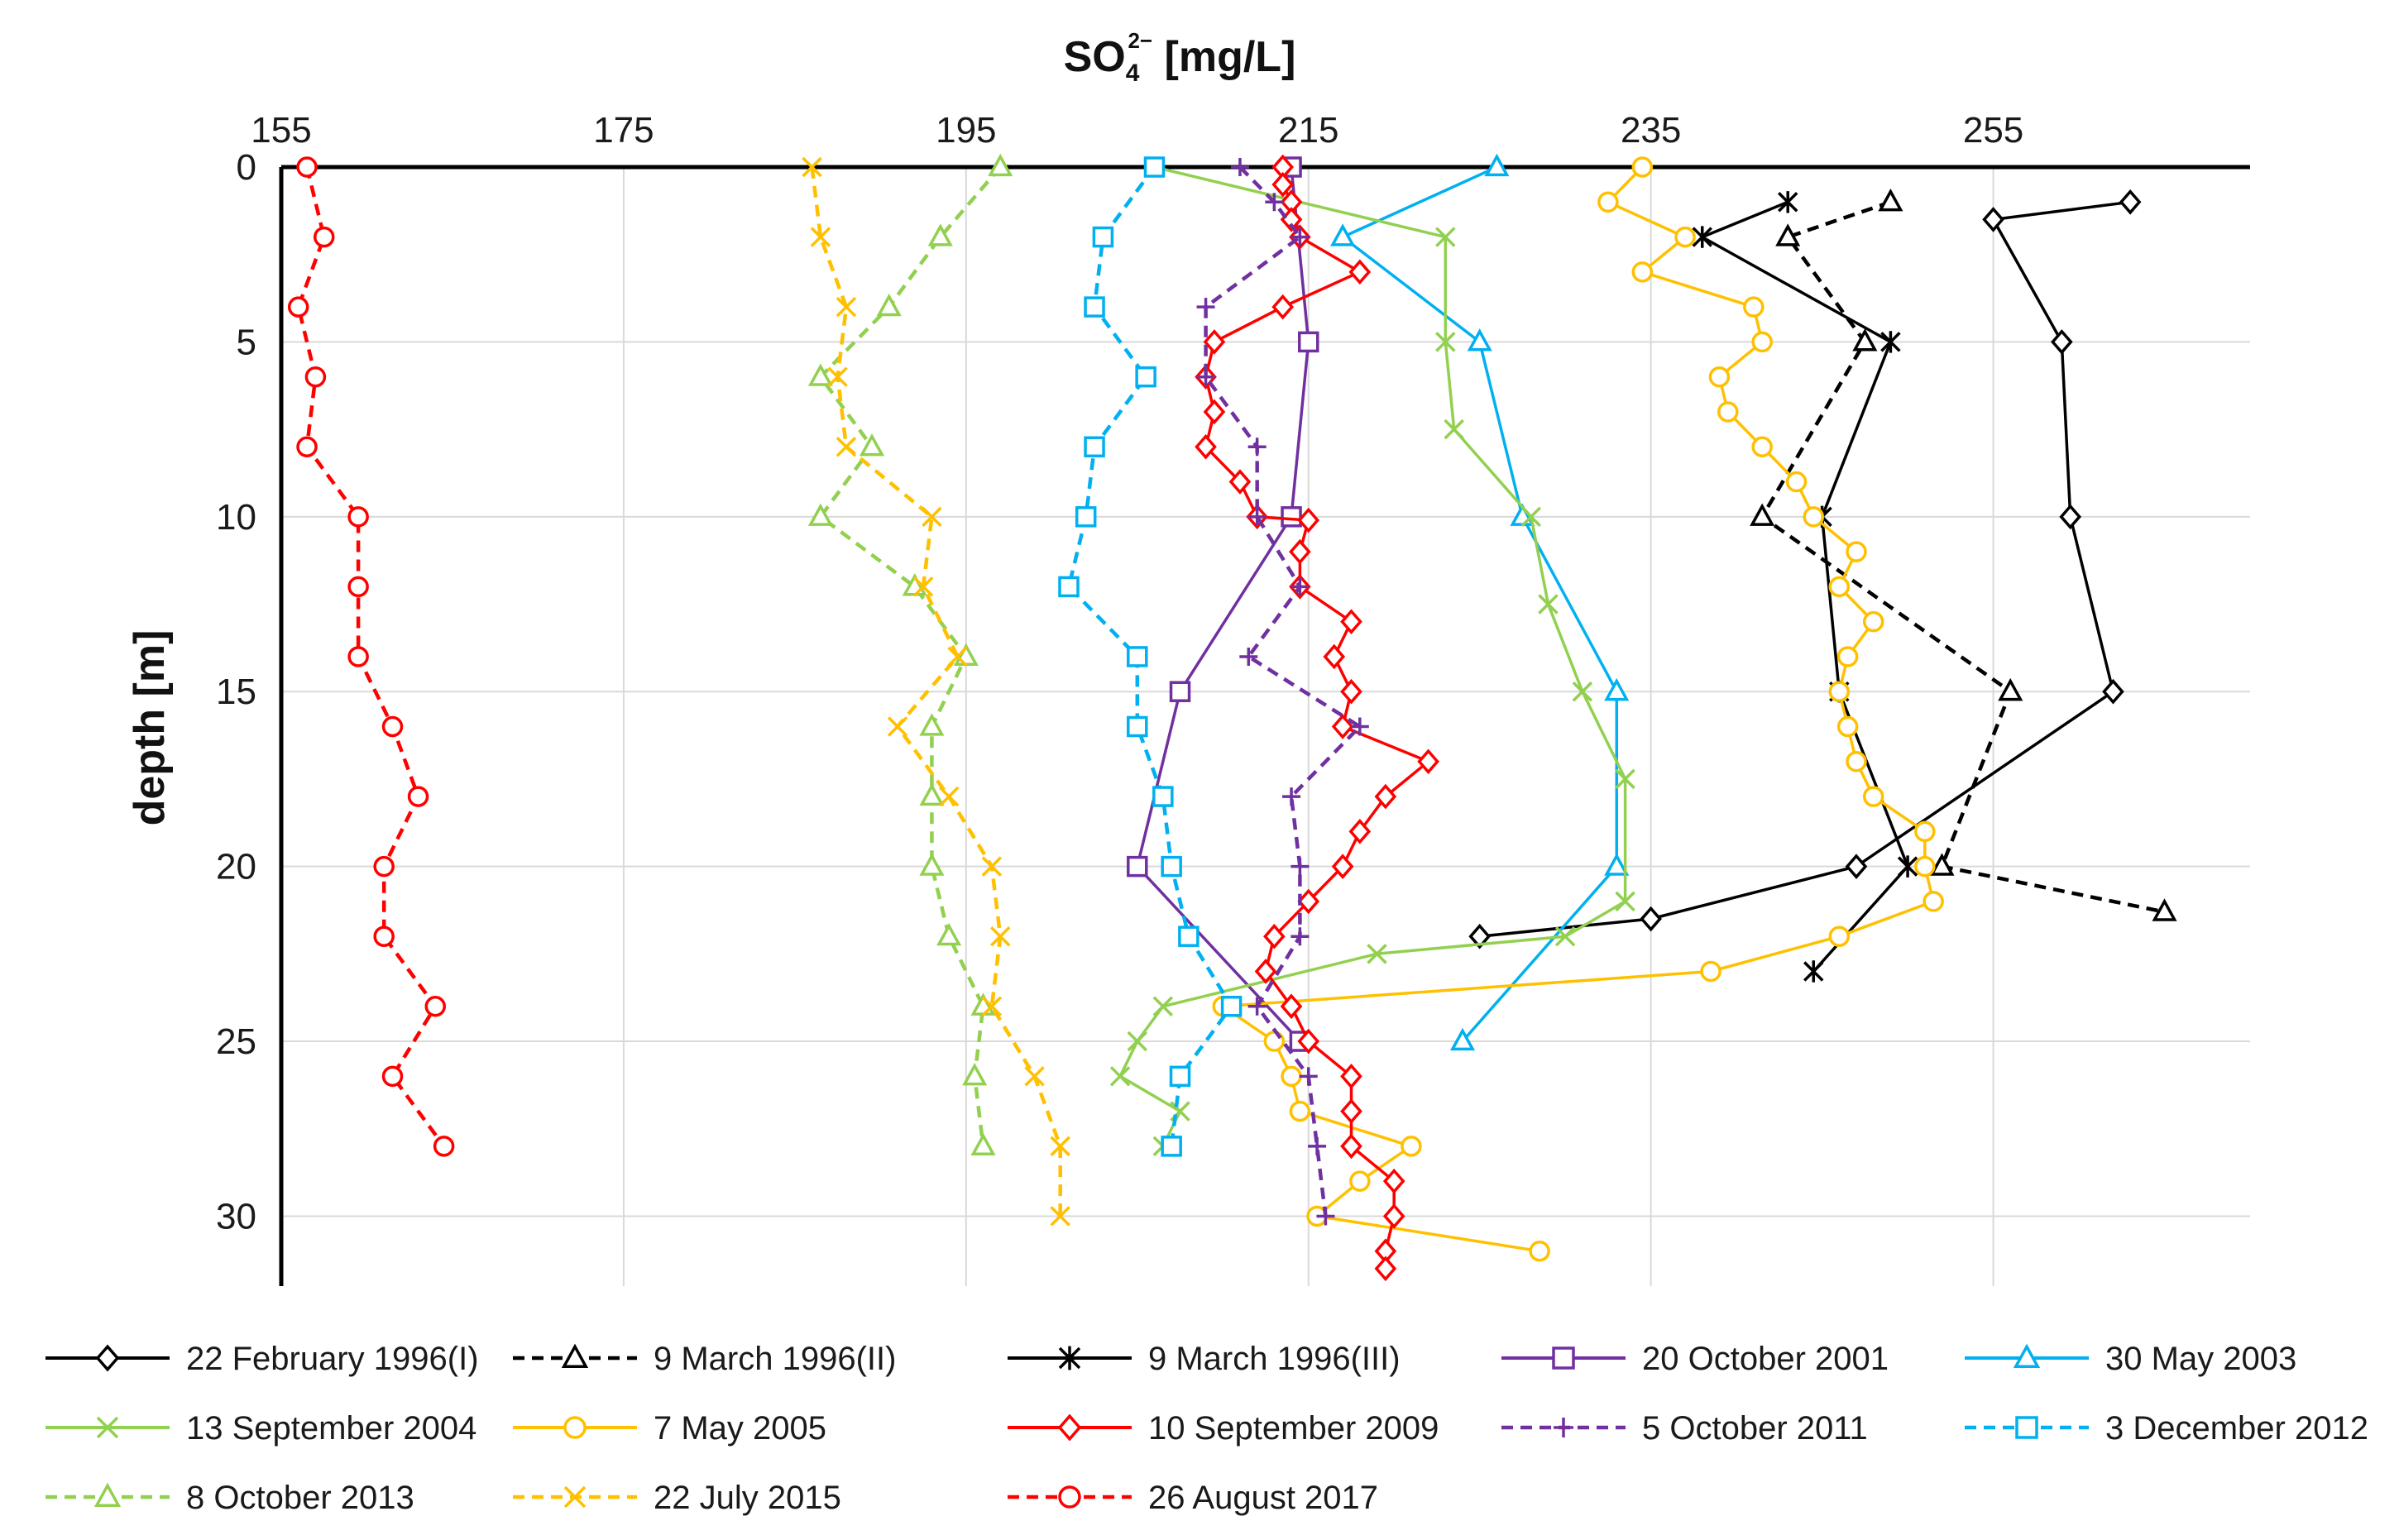  What do you see at coordinates (150, 728) in the screenshot?
I see `y-axis-title: depth [m]` at bounding box center [150, 728].